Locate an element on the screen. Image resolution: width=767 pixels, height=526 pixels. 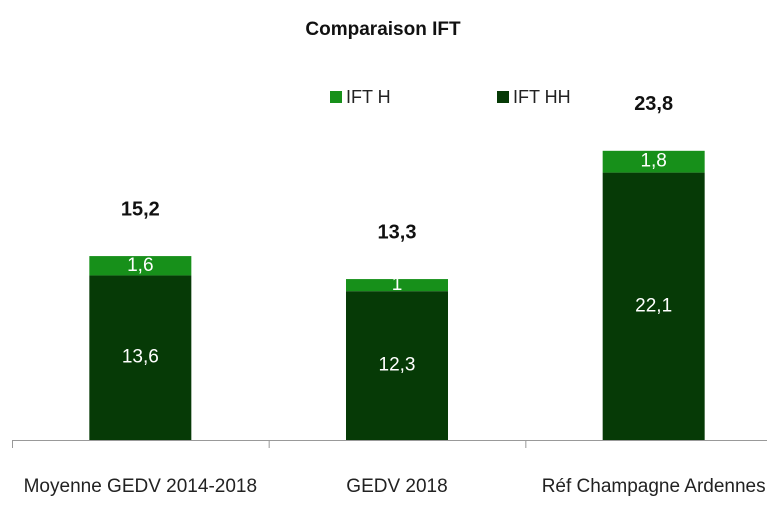
total-label: 23,8 is located at coordinates (653, 104).